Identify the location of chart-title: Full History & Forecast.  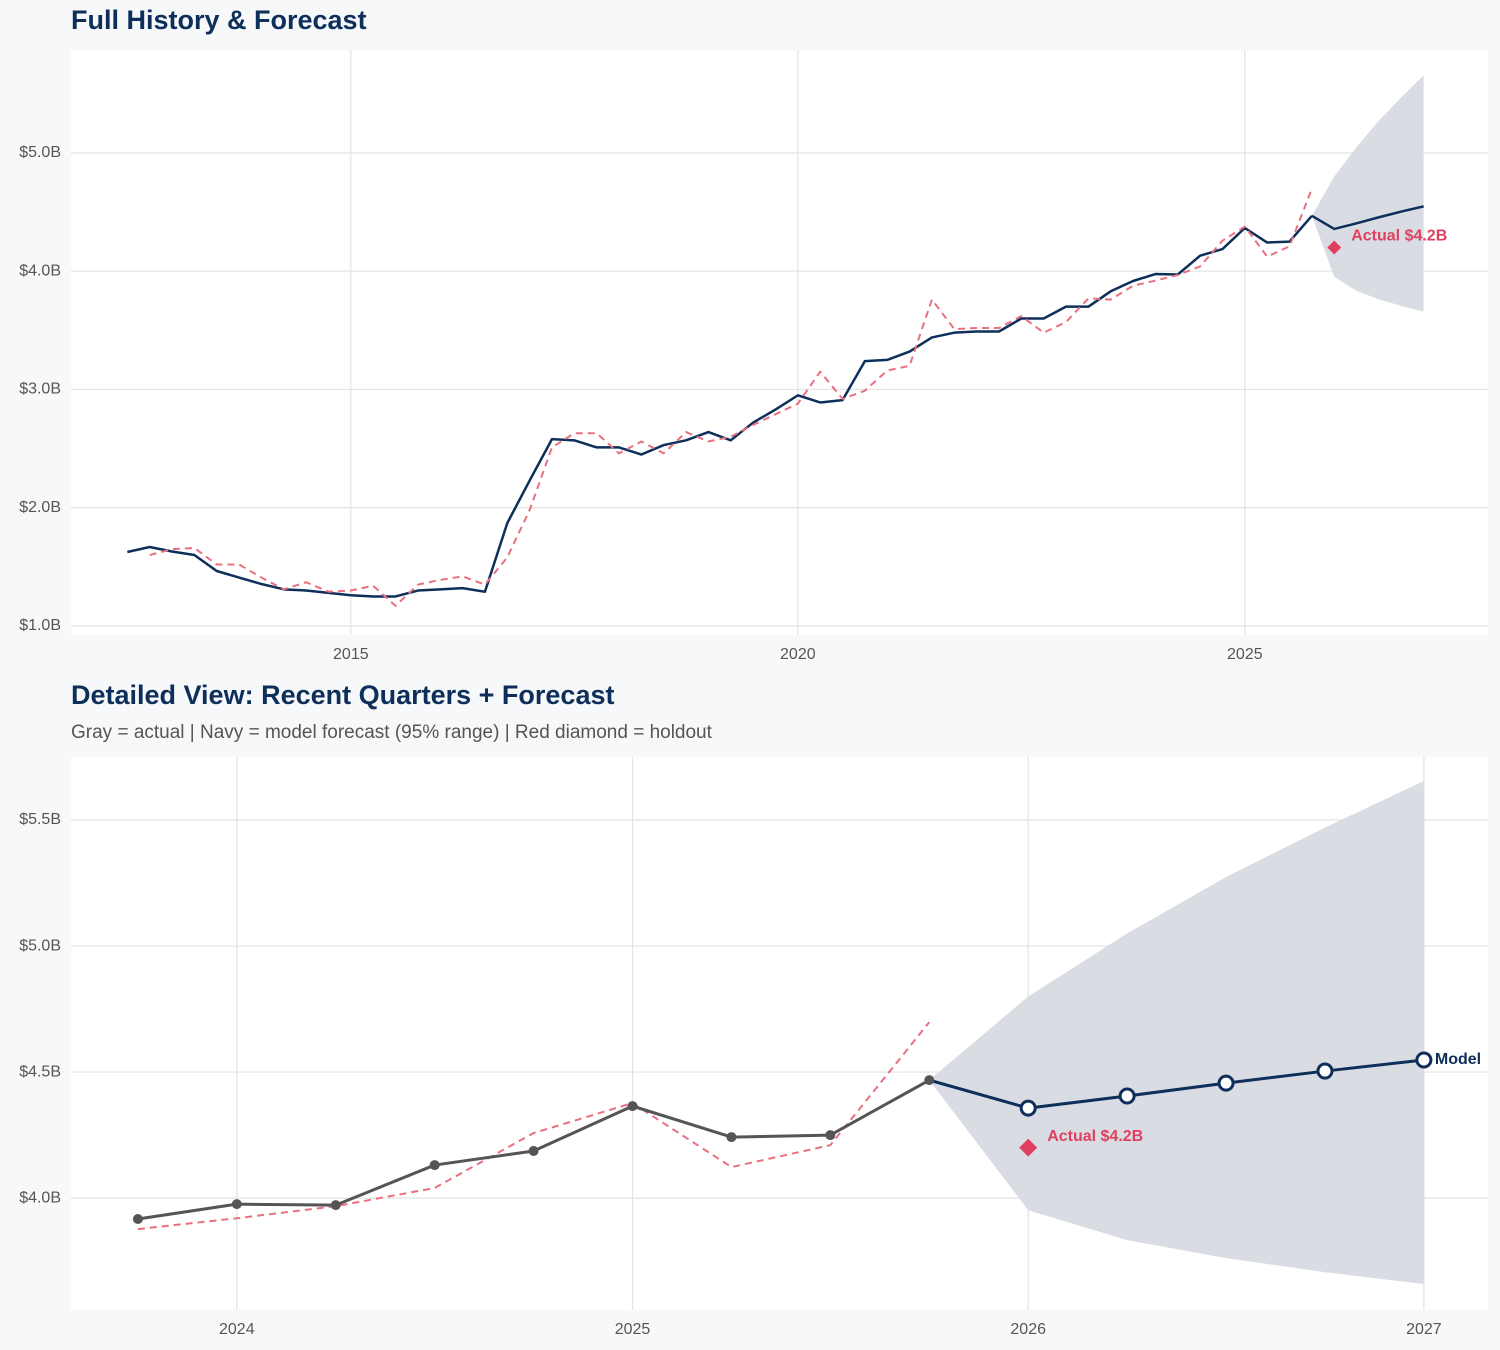
(219, 20).